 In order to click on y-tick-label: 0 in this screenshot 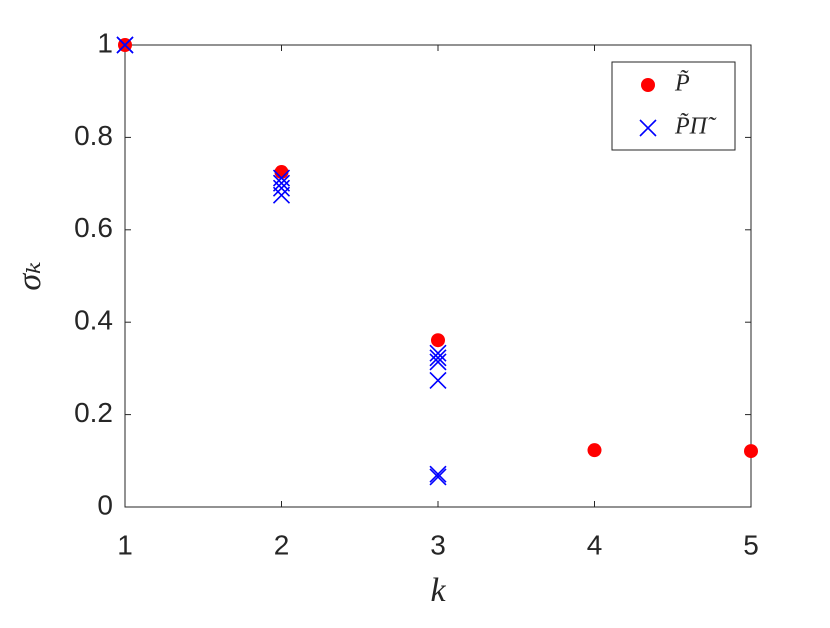, I will do `click(105, 504)`.